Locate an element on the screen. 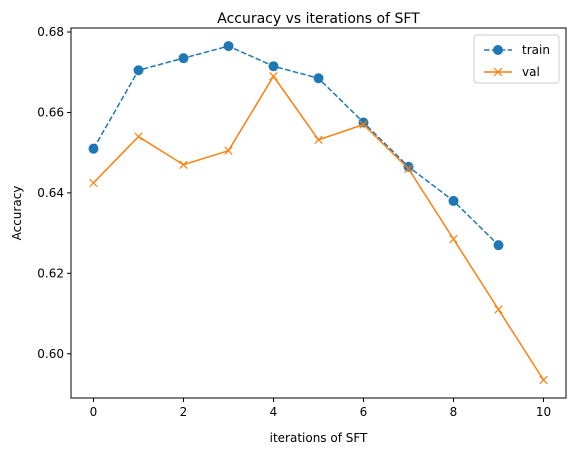 This screenshot has width=576, height=455. legend-marker-val is located at coordinates (498, 72).